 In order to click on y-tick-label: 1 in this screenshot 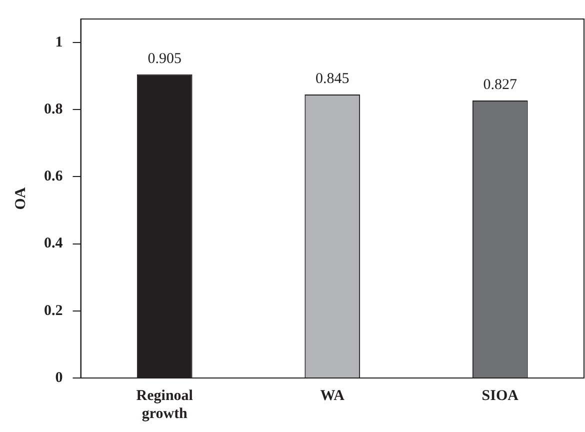, I will do `click(59, 42)`.